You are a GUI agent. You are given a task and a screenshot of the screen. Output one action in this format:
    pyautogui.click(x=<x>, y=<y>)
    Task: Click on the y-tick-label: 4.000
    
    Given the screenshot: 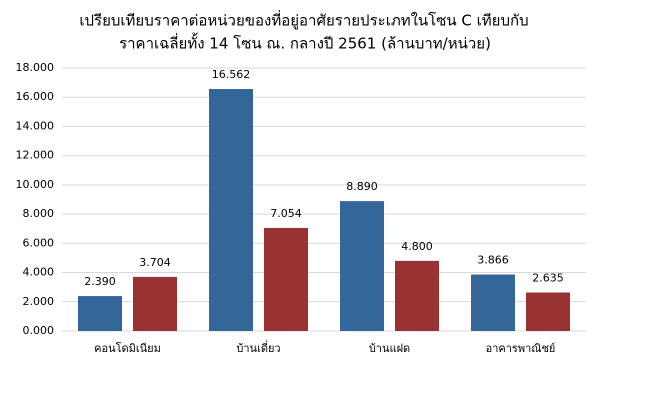 What is the action you would take?
    pyautogui.click(x=39, y=272)
    